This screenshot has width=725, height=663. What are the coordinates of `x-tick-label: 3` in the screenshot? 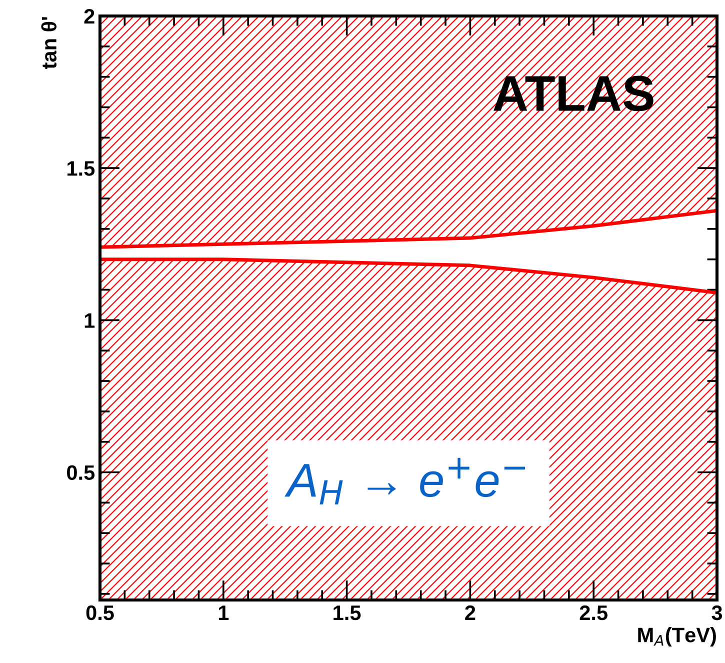 It's located at (717, 612).